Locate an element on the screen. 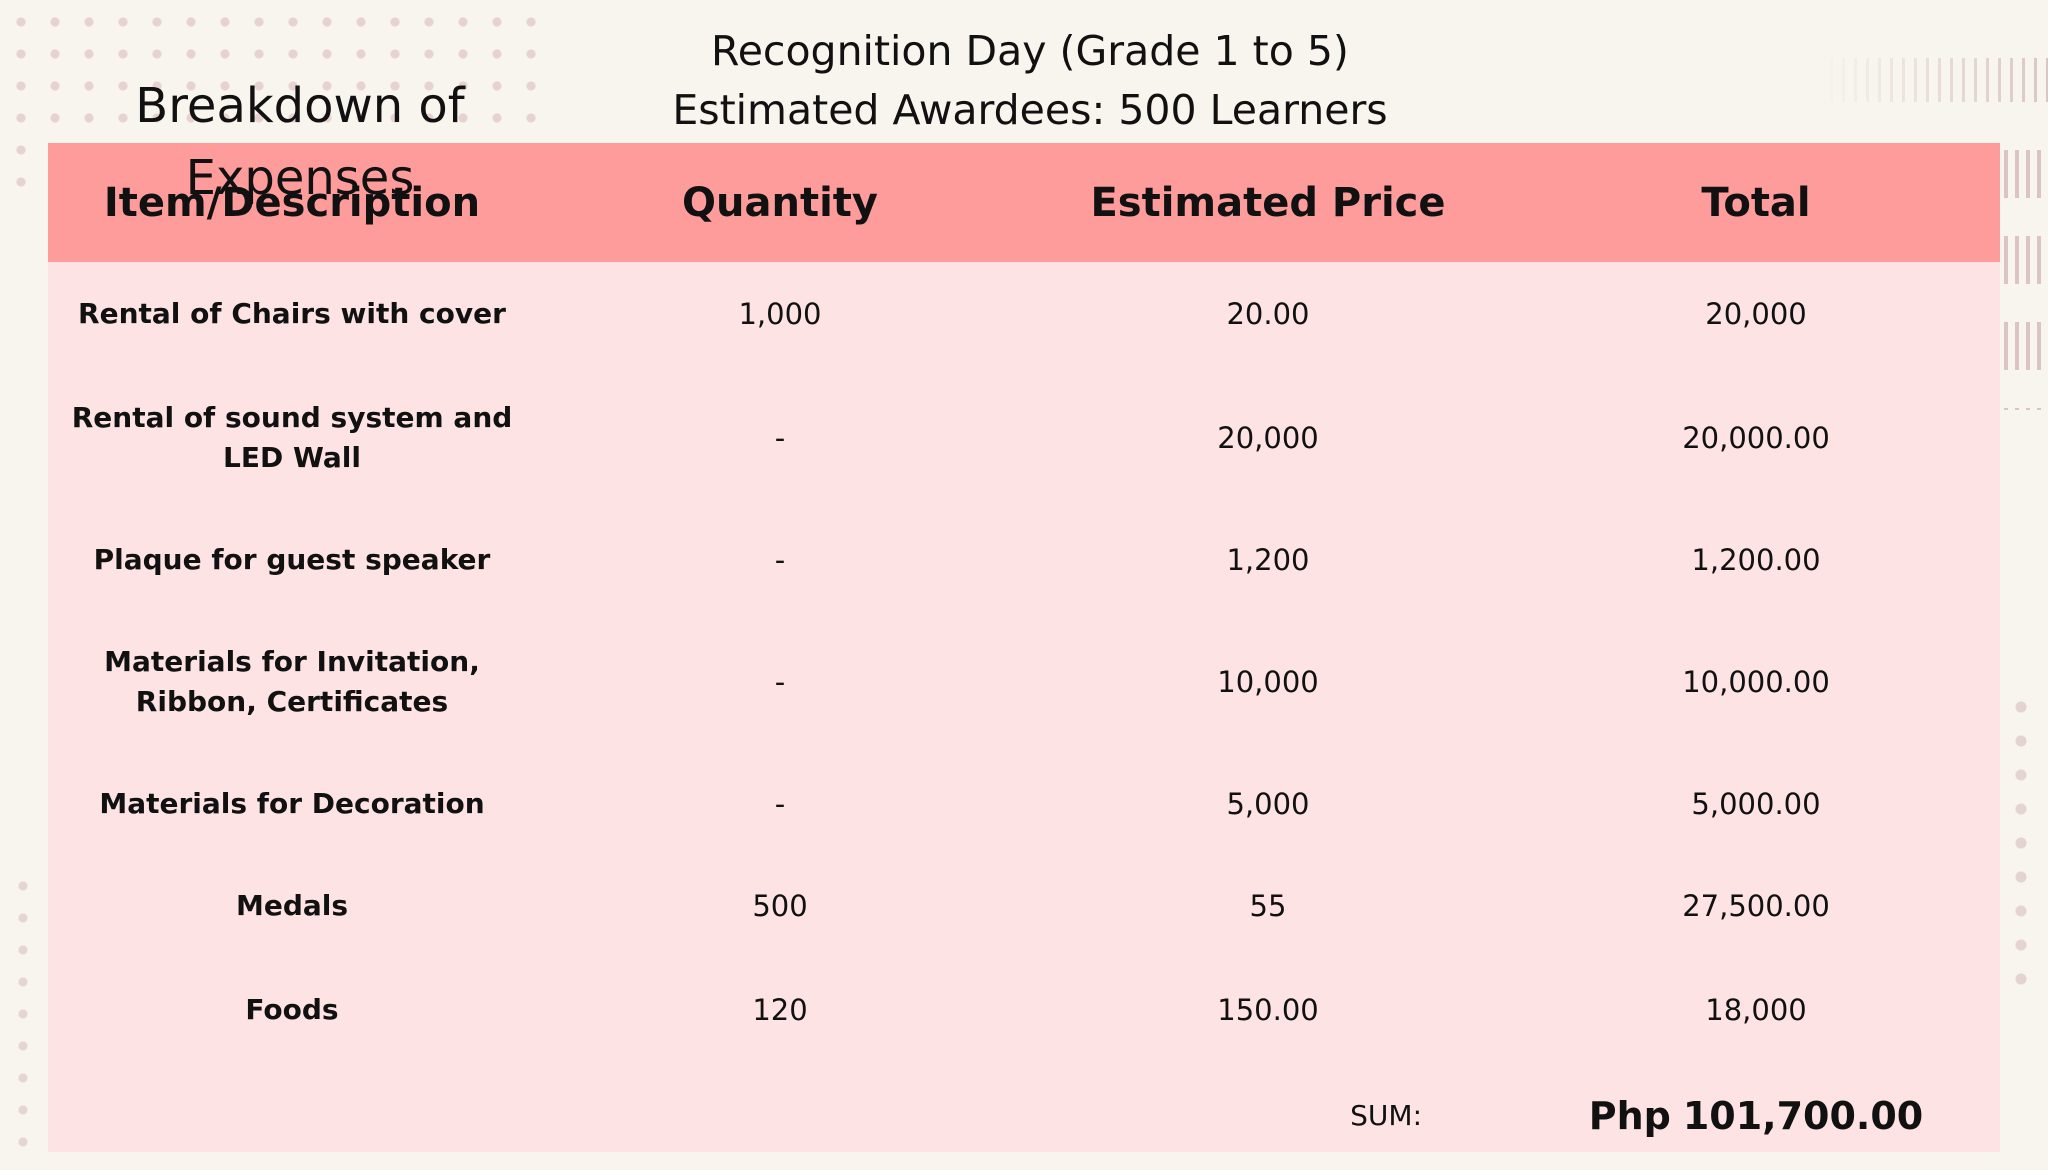 This screenshot has width=2048, height=1170. decorative-lines-right is located at coordinates (2026, 280).